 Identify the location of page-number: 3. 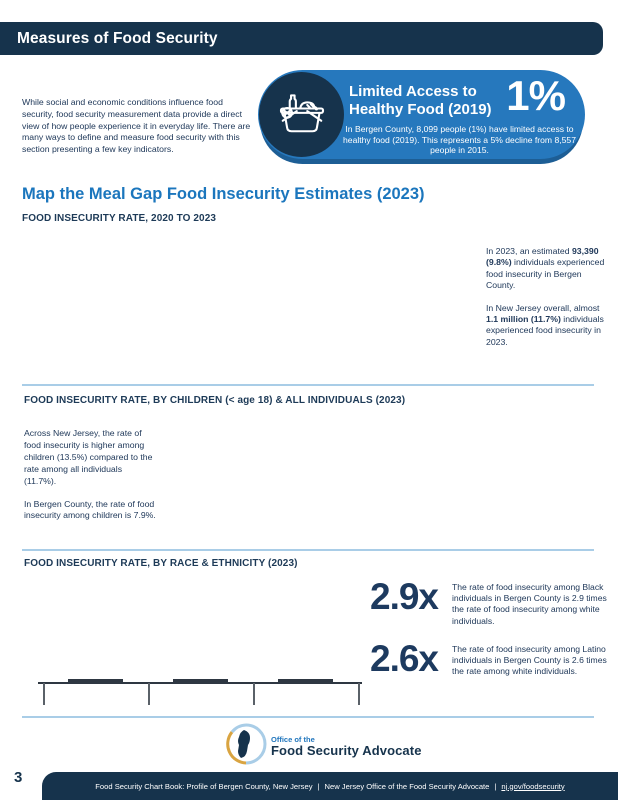
(18, 777).